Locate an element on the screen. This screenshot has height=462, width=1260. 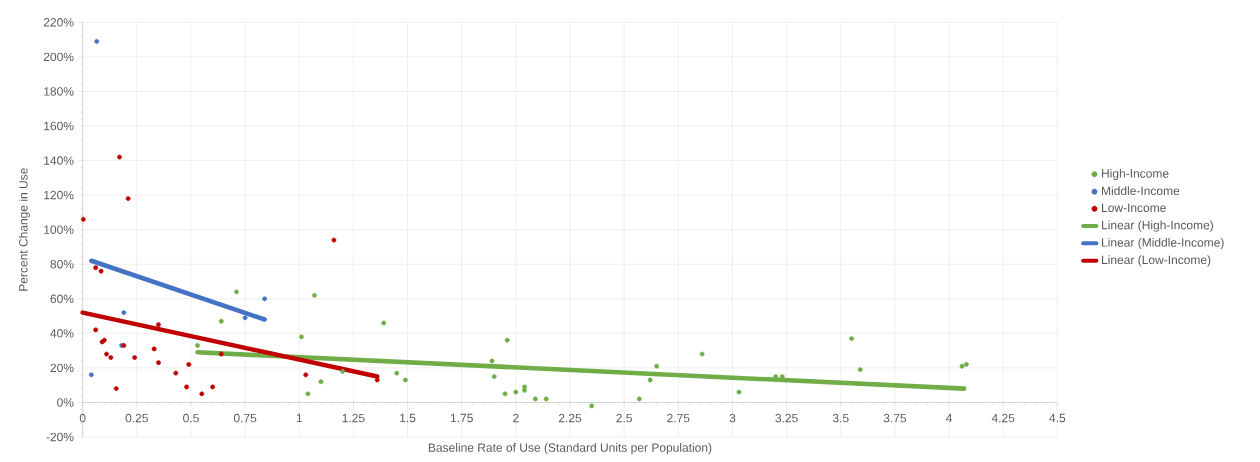
x-tick-label: 1 is located at coordinates (299, 418).